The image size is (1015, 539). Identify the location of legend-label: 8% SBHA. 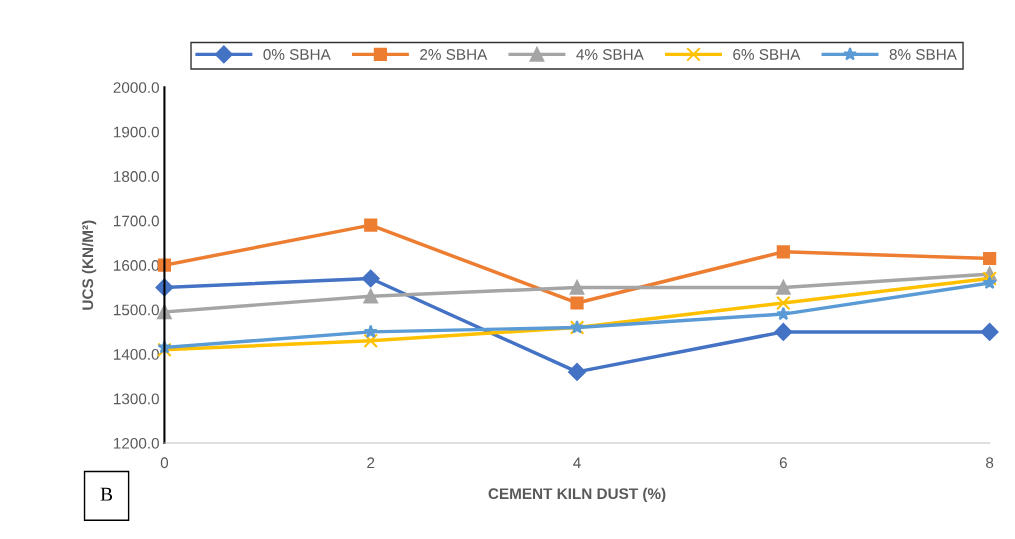
(923, 54).